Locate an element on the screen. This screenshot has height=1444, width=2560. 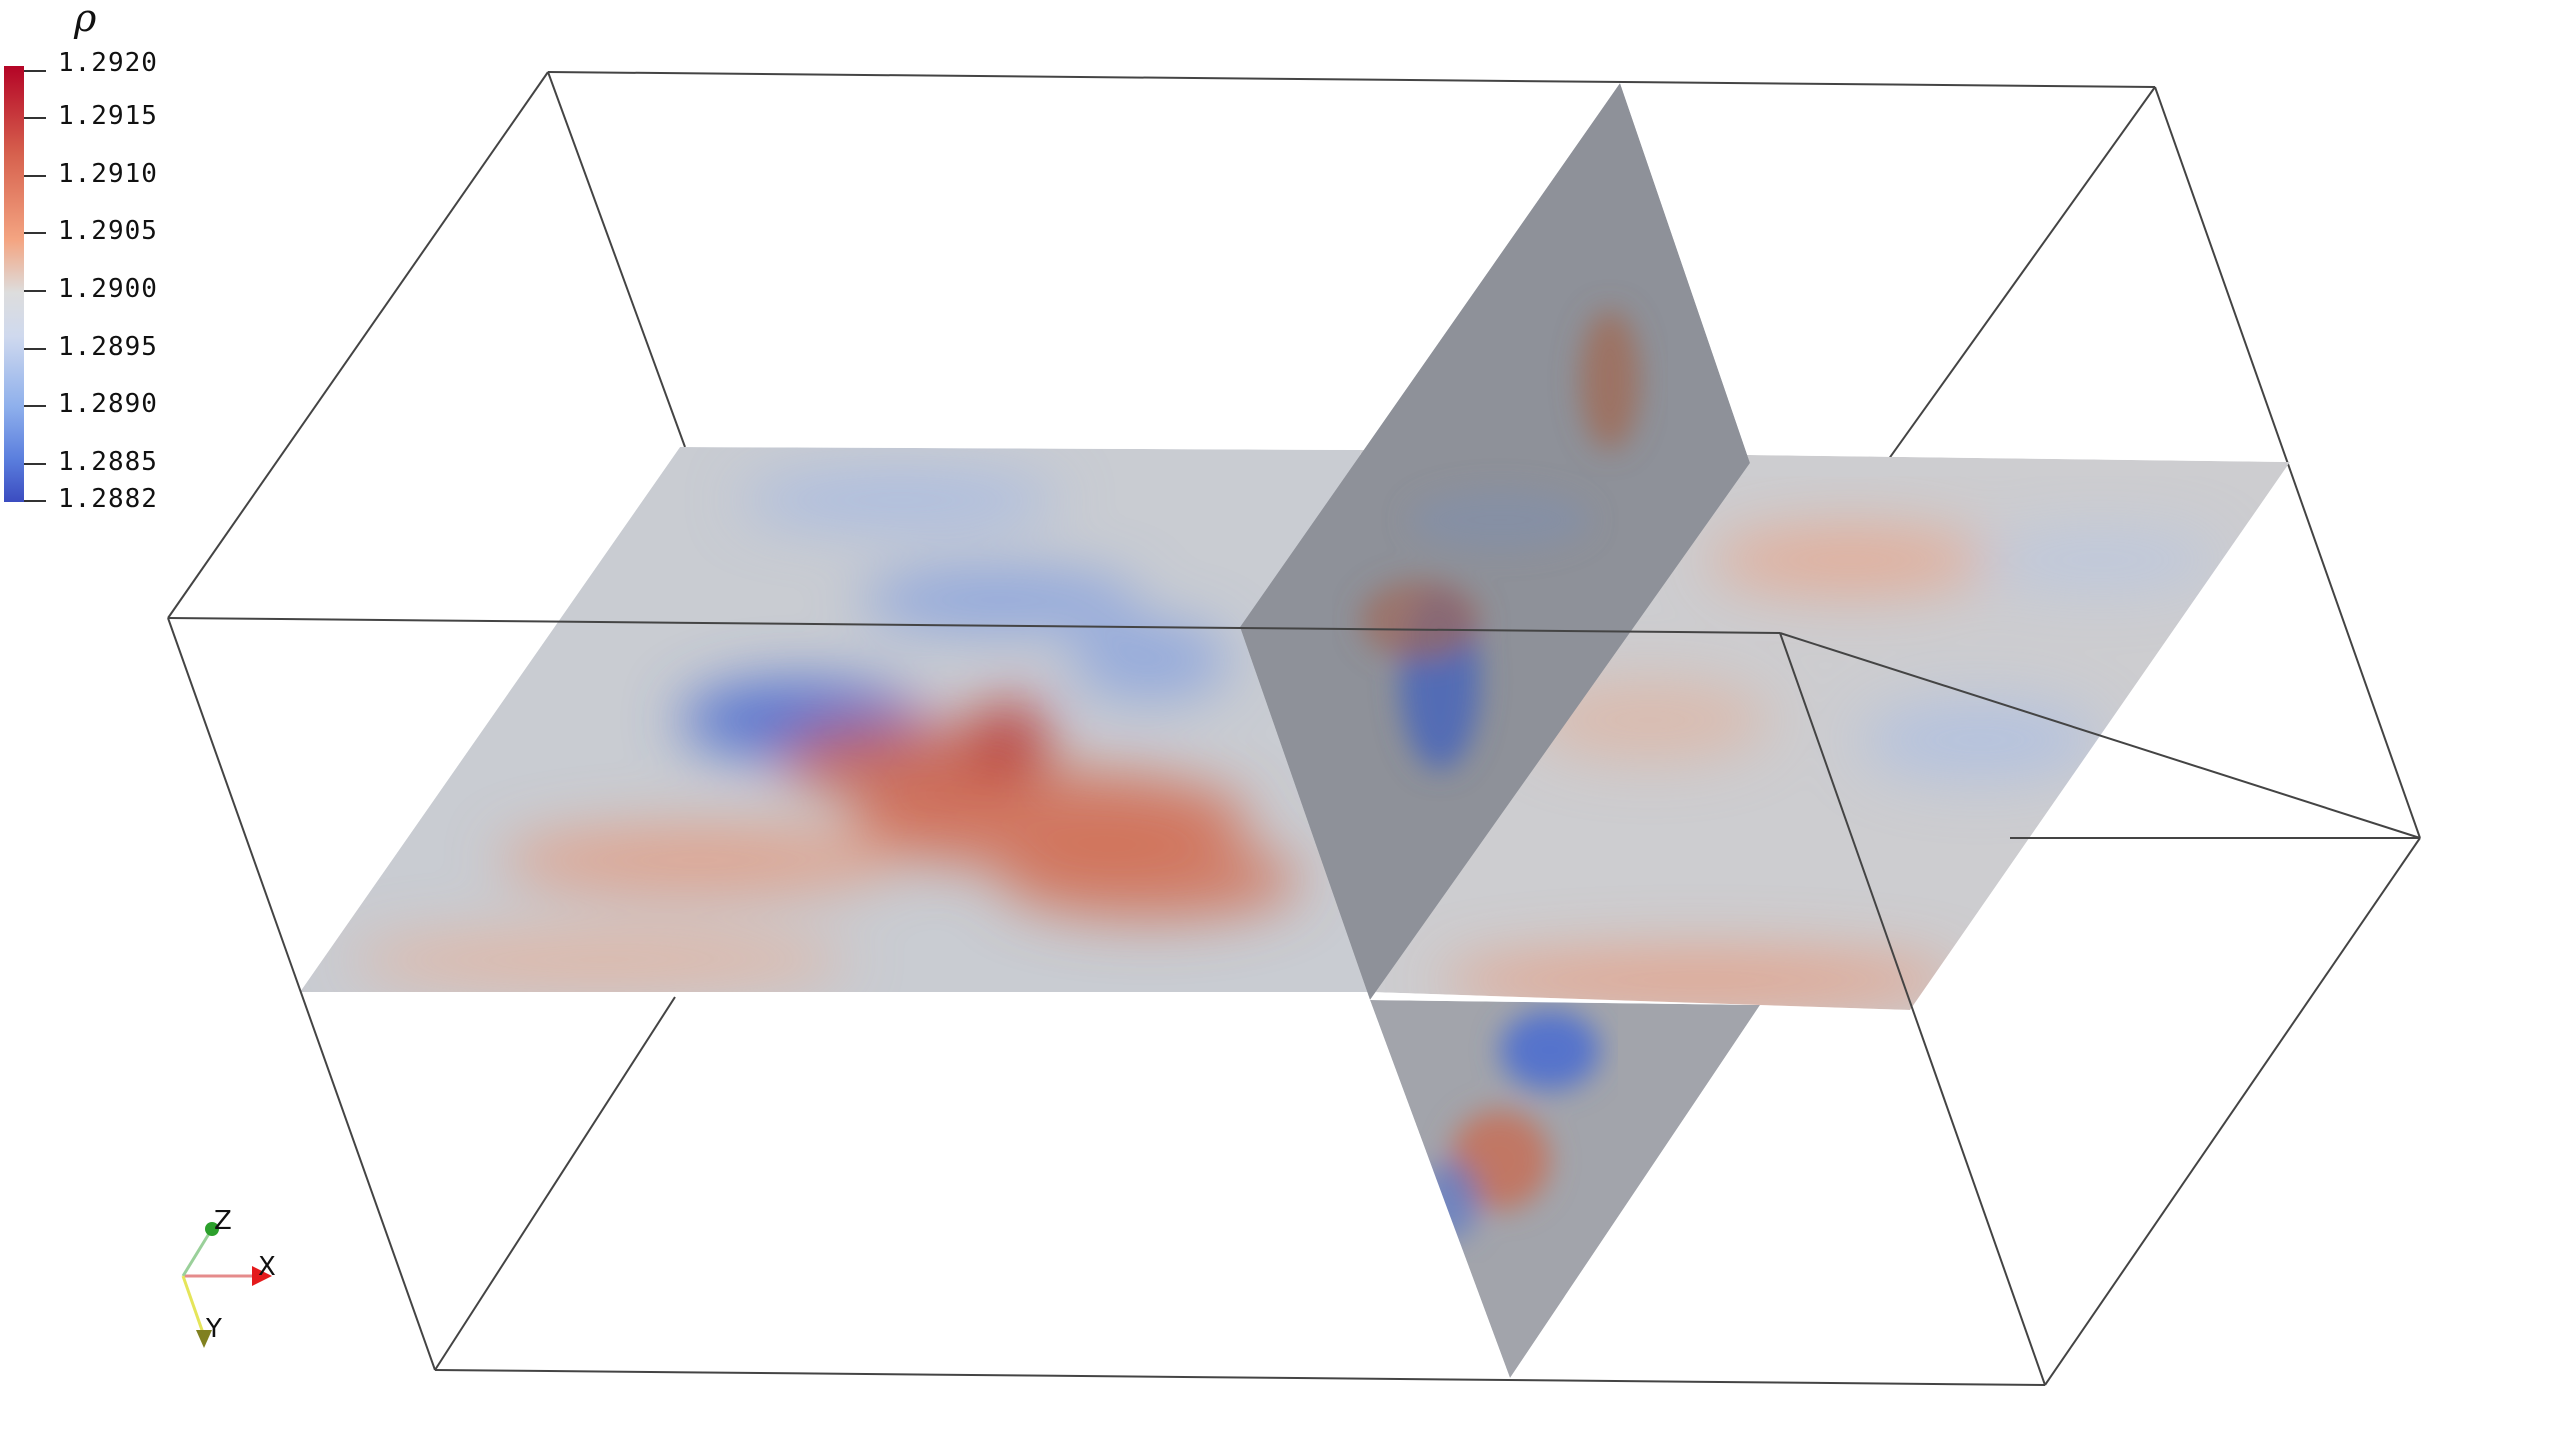
legend-label: 1.2882 is located at coordinates (108, 499).